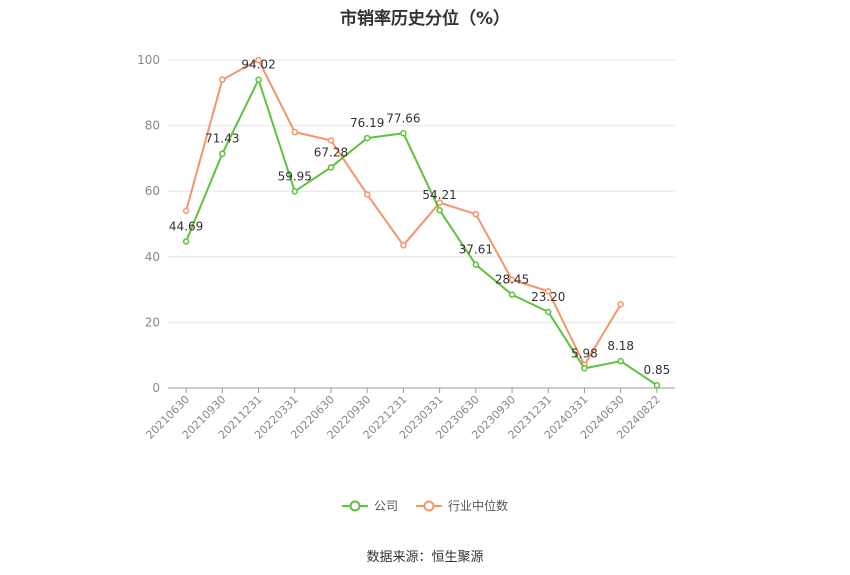 The height and width of the screenshot is (575, 850). What do you see at coordinates (152, 191) in the screenshot?
I see `y-tick-label-60: 60` at bounding box center [152, 191].